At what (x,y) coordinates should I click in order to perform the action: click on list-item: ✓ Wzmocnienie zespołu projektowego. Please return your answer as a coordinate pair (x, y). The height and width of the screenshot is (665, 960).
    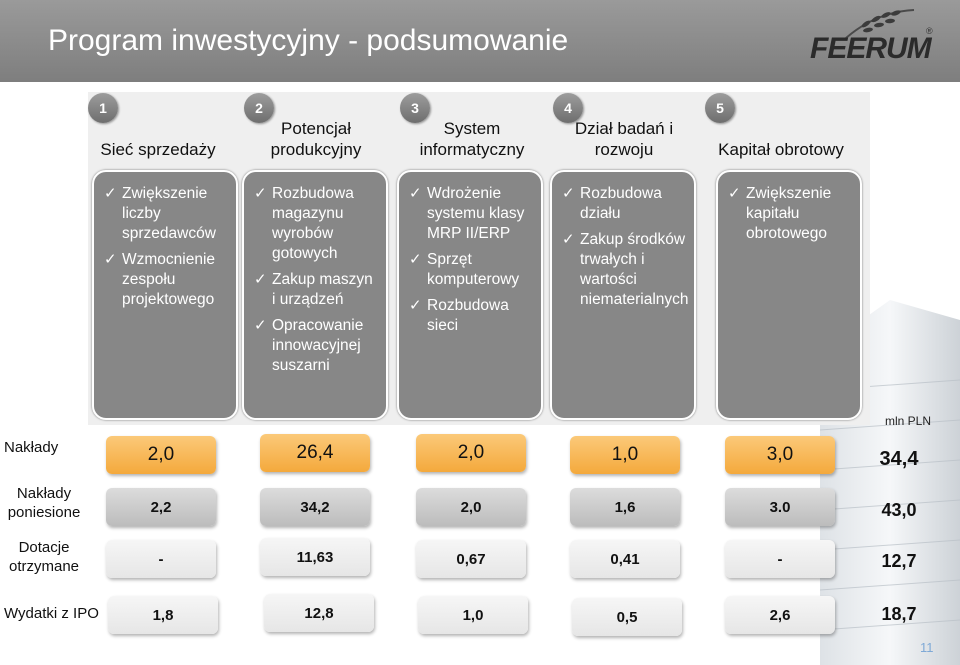
    Looking at the image, I should click on (160, 279).